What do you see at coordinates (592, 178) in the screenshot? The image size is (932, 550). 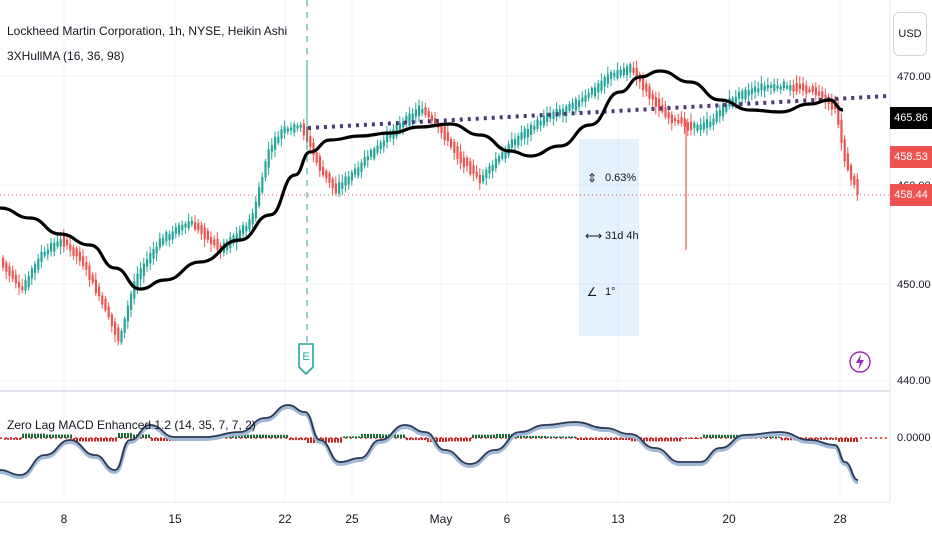 I see `vertical-range-icon: ⇕` at bounding box center [592, 178].